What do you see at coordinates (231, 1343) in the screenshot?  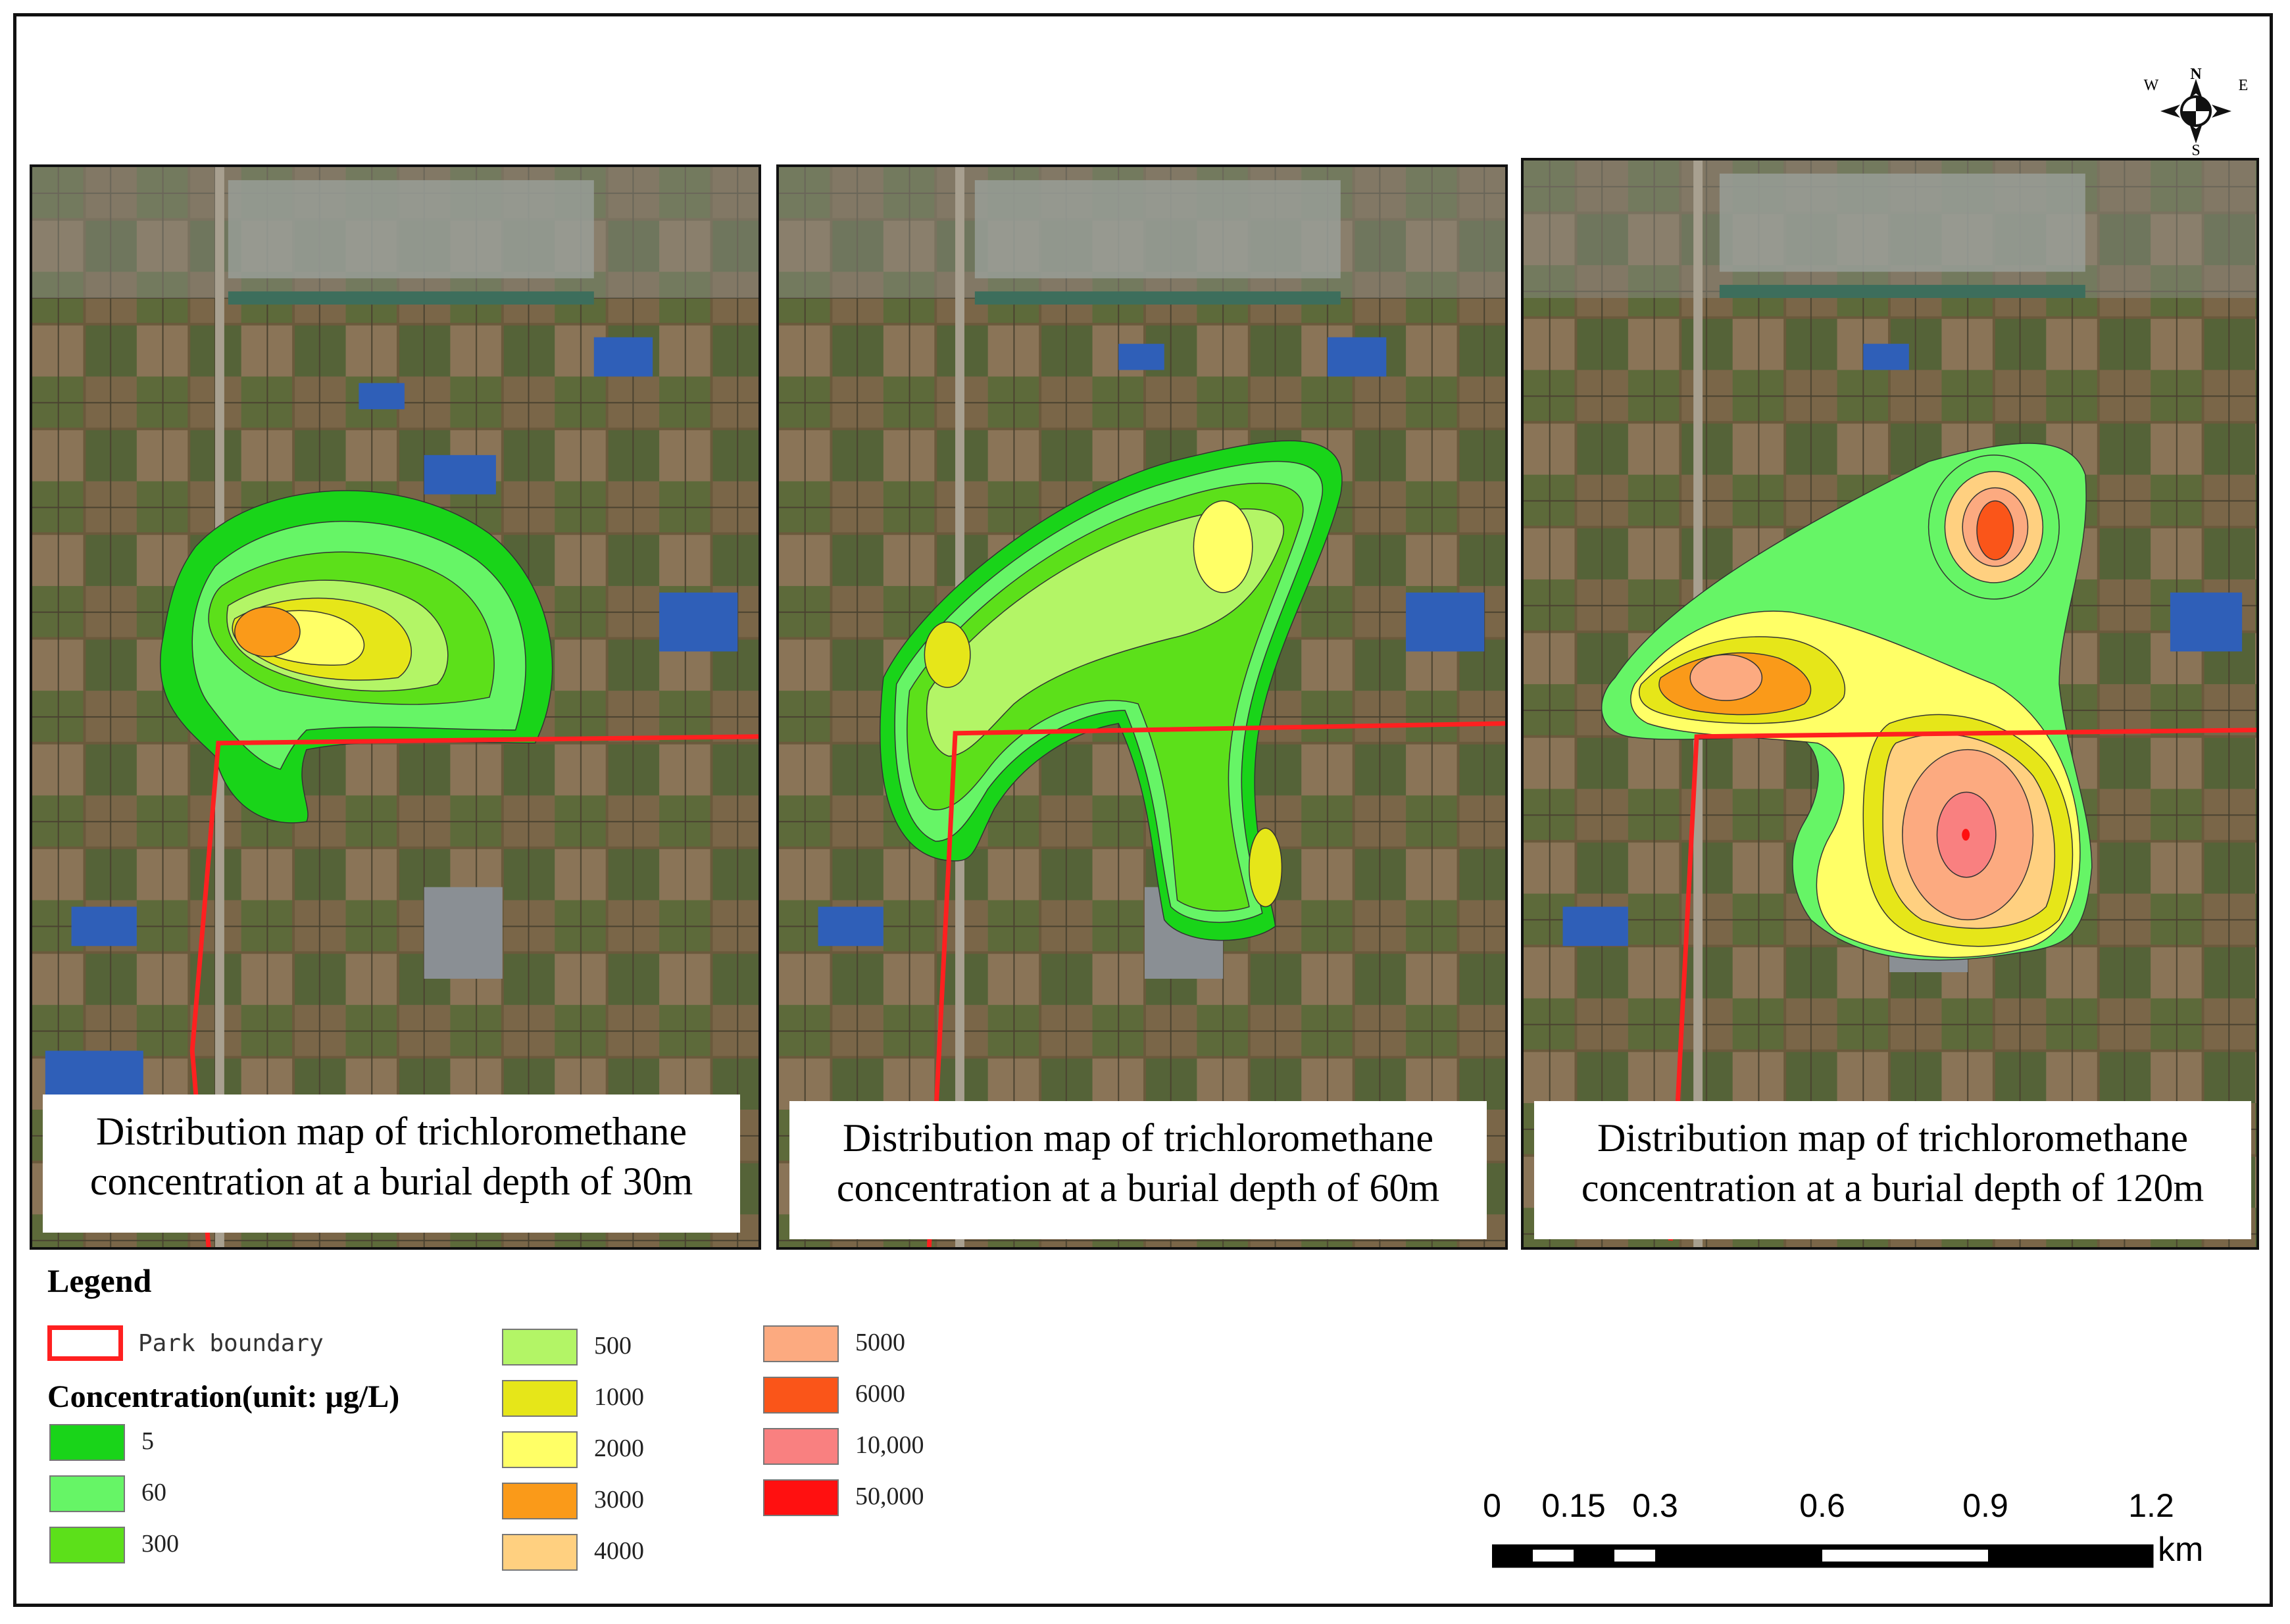 I see `park-boundary-label: Park boundary` at bounding box center [231, 1343].